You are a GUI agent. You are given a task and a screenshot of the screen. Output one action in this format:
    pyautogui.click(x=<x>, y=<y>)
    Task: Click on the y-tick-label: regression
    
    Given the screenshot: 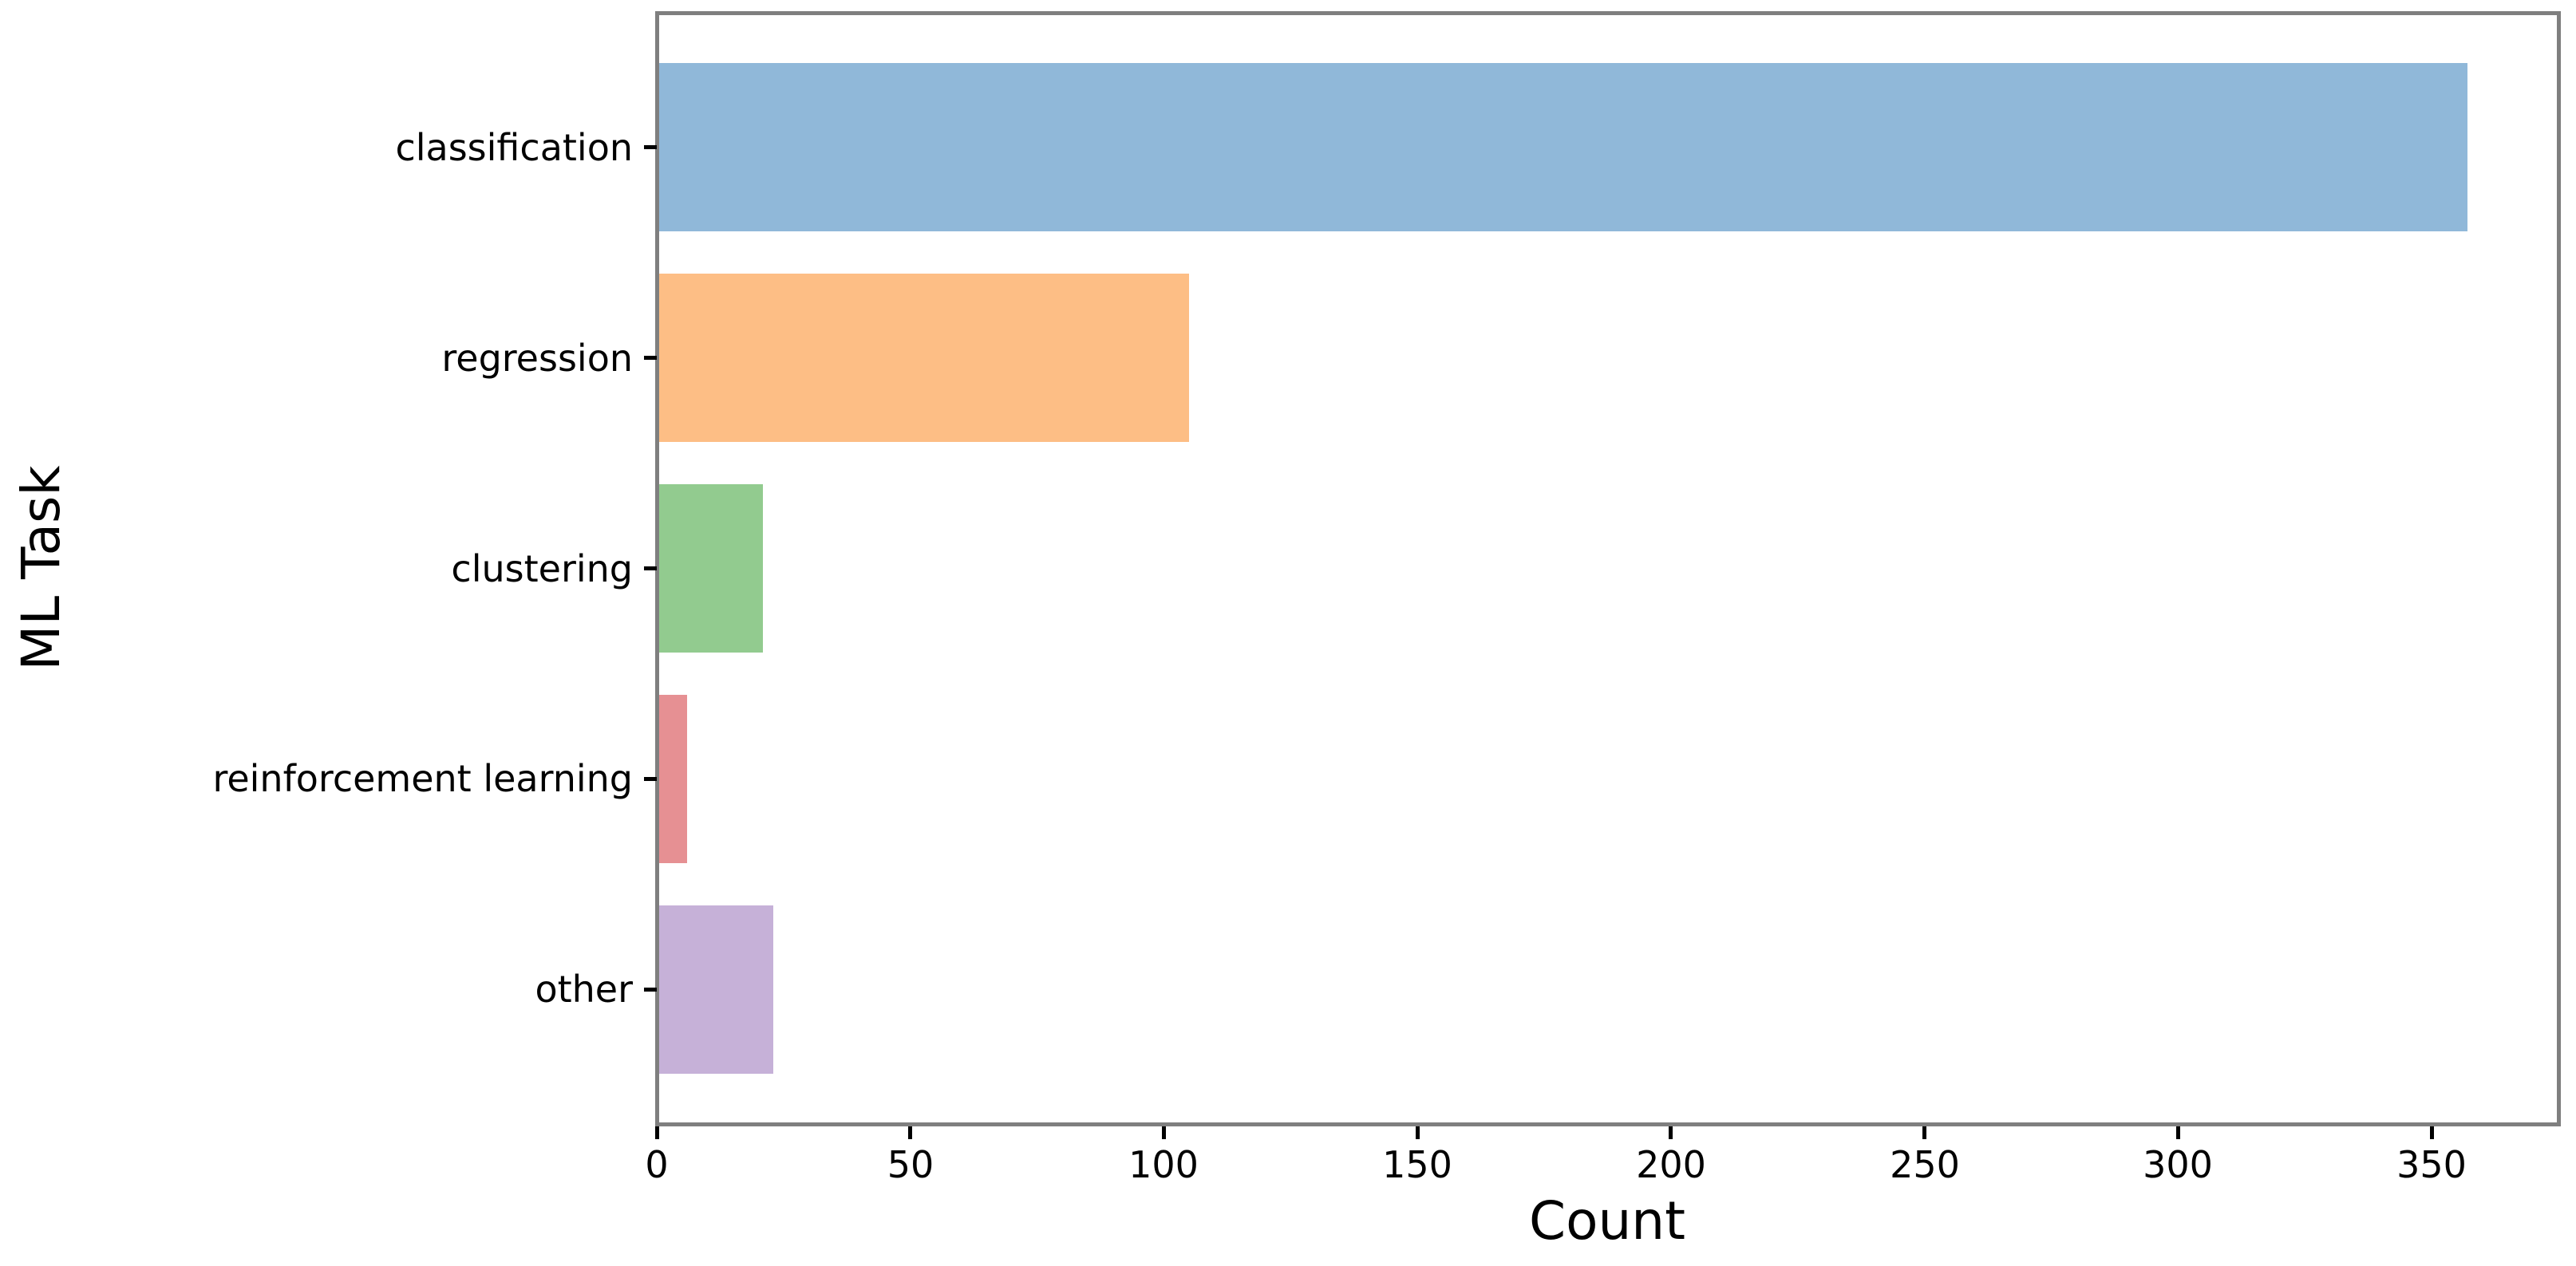 What is the action you would take?
    pyautogui.click(x=537, y=358)
    